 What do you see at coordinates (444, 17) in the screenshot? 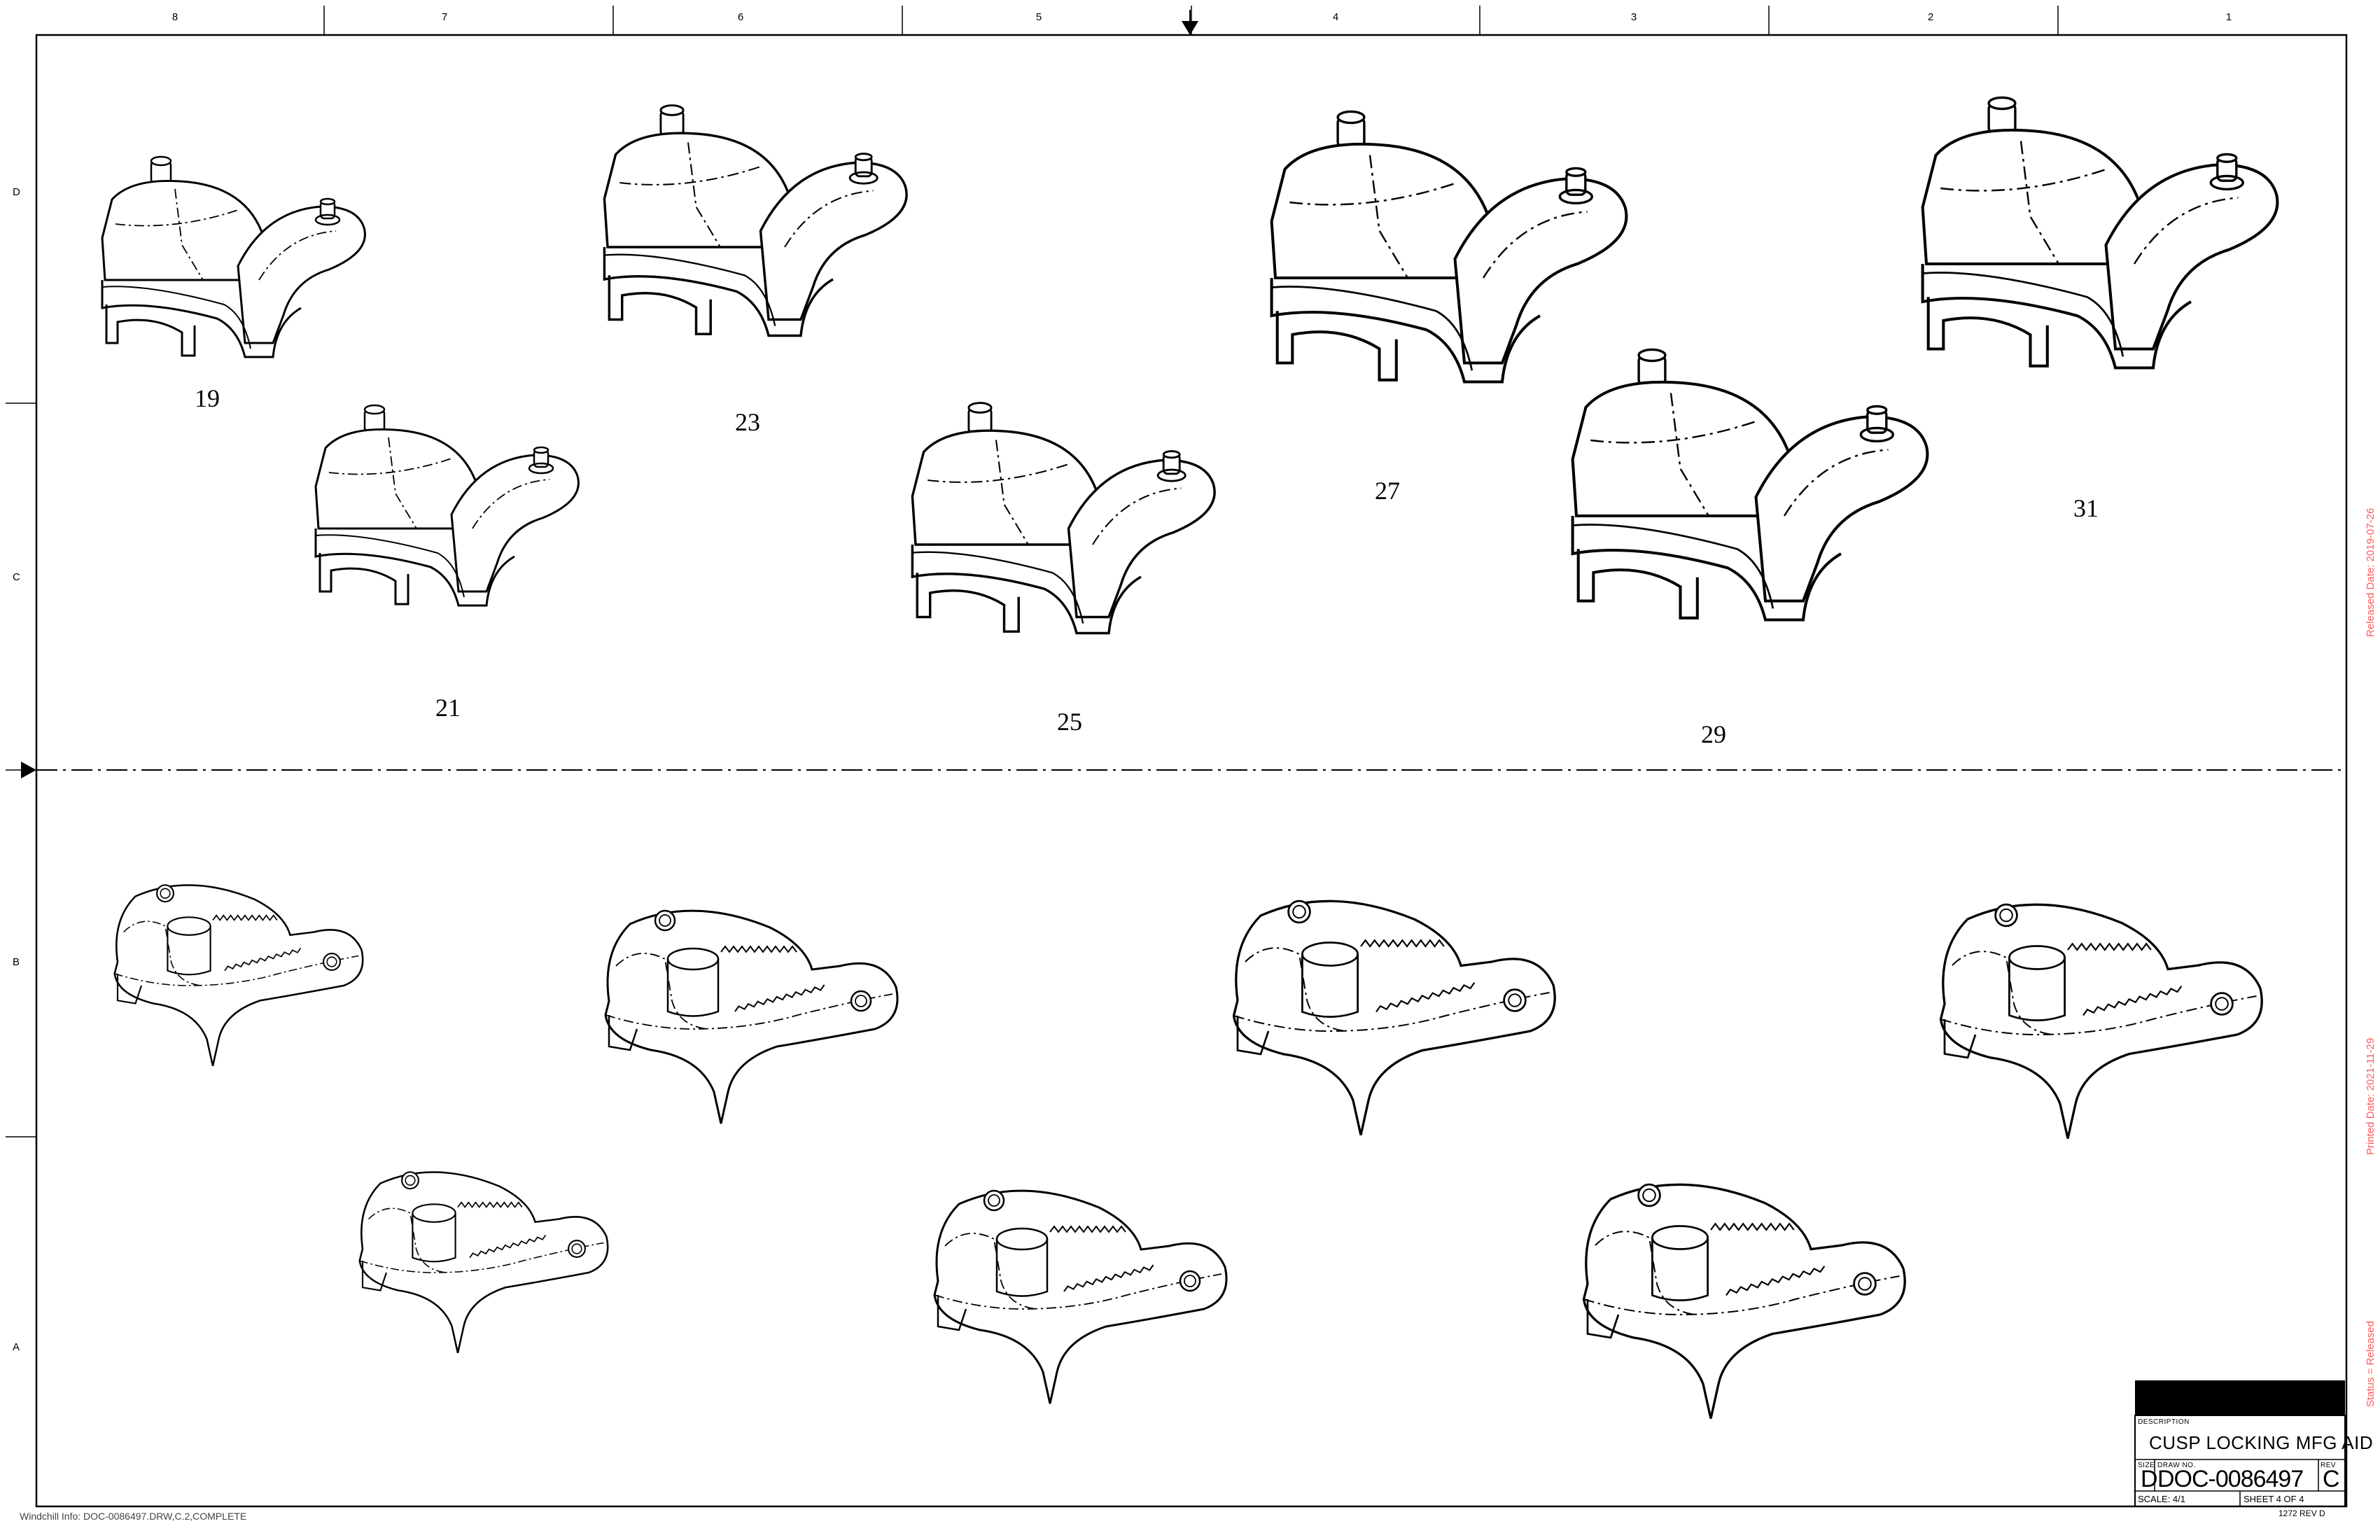
I see `zone-column-label: 7` at bounding box center [444, 17].